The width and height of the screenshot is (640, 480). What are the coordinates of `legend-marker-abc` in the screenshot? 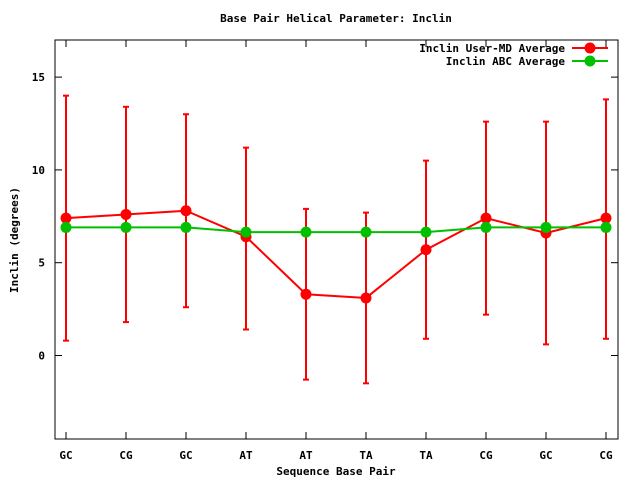 It's located at (590, 61).